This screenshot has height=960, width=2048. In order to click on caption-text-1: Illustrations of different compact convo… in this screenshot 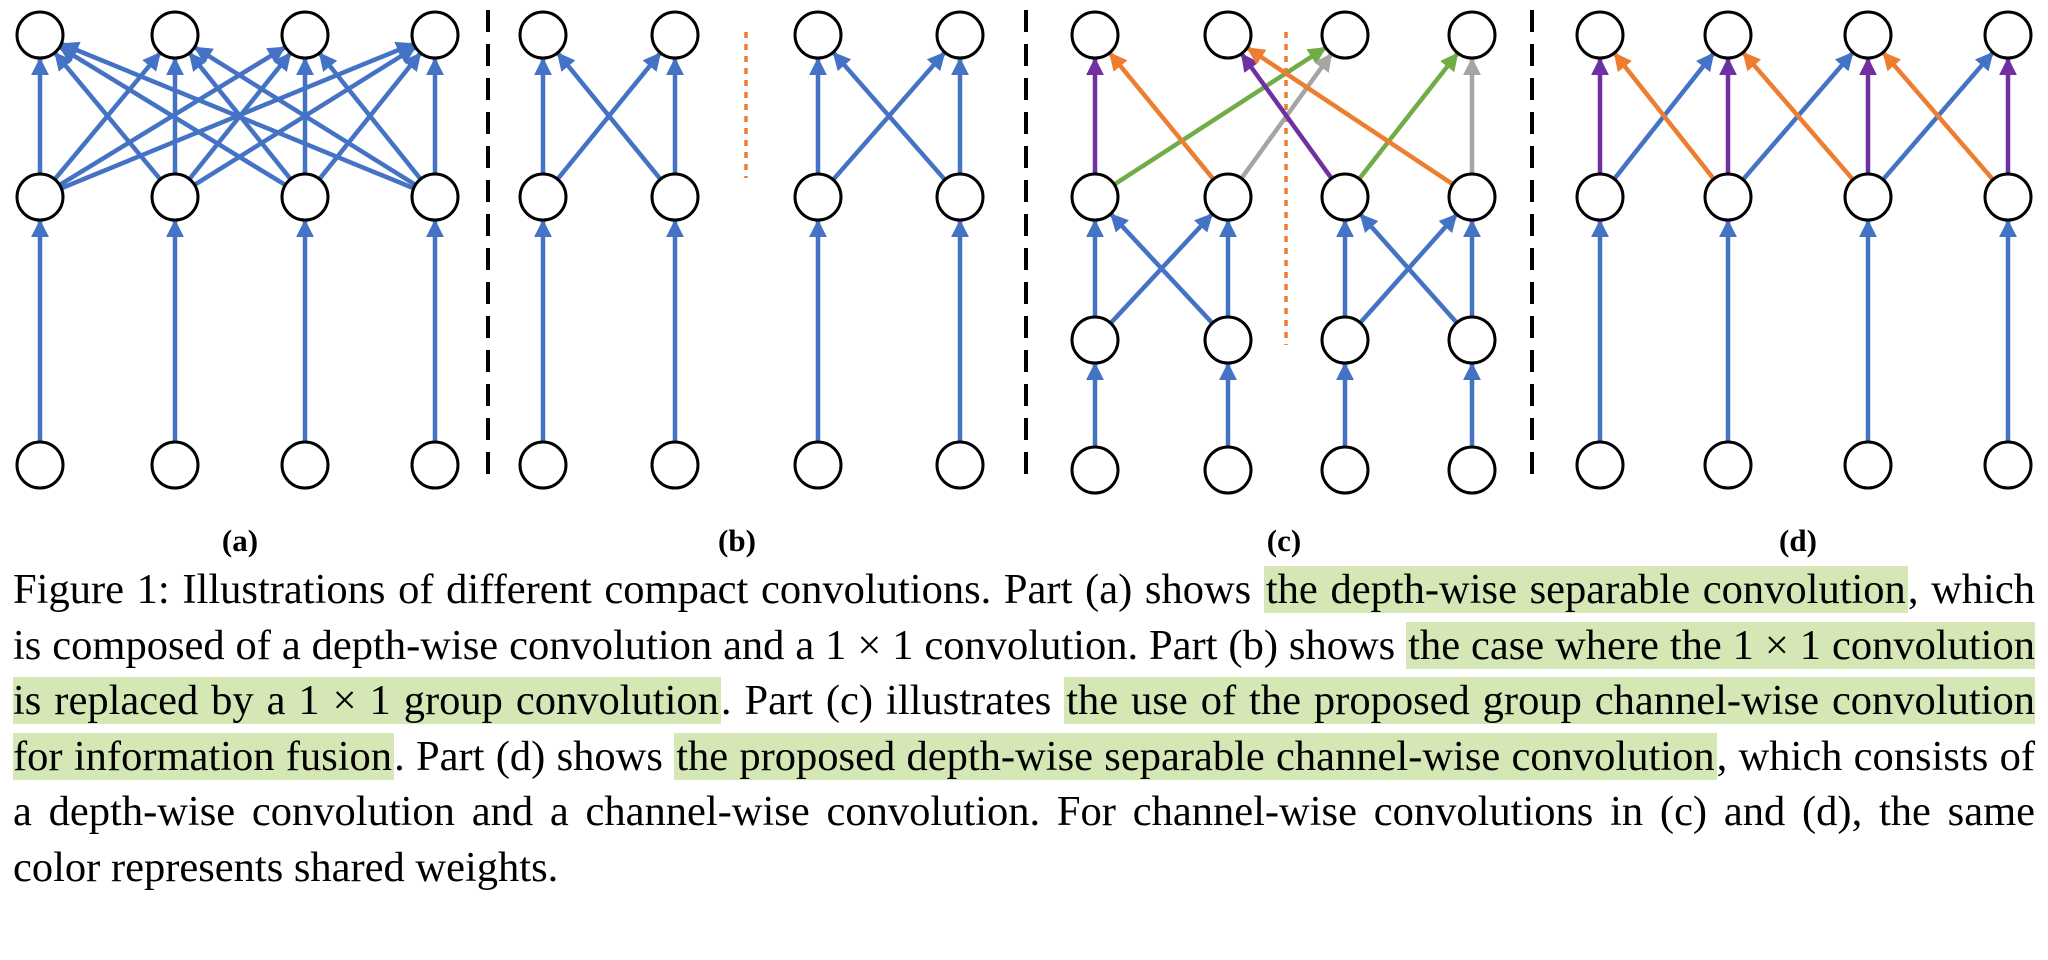, I will do `click(716, 589)`.